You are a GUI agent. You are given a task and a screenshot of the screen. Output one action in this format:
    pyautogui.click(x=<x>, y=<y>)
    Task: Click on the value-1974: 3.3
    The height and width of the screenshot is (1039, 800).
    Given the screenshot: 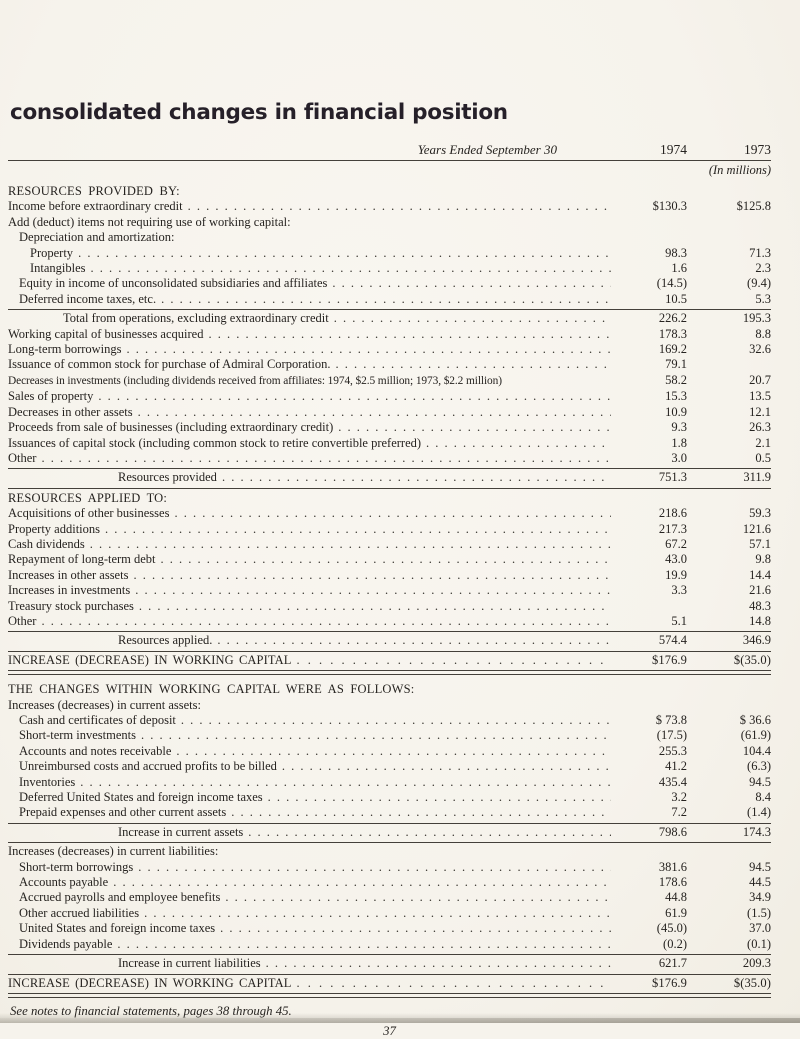 What is the action you would take?
    pyautogui.click(x=679, y=590)
    